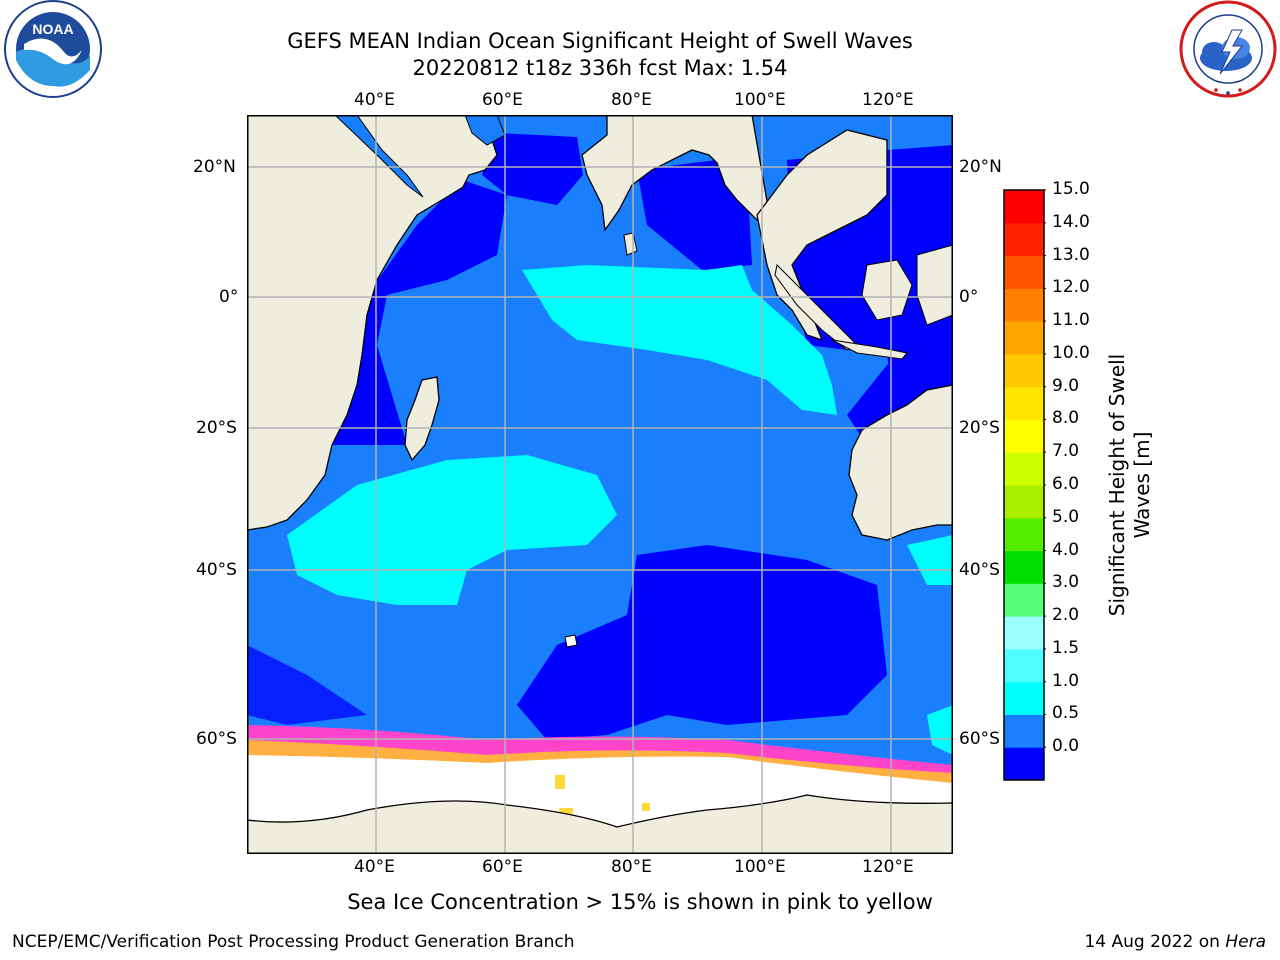 Image resolution: width=1280 pixels, height=960 pixels. I want to click on lat-tick-left: 60°S, so click(216, 739).